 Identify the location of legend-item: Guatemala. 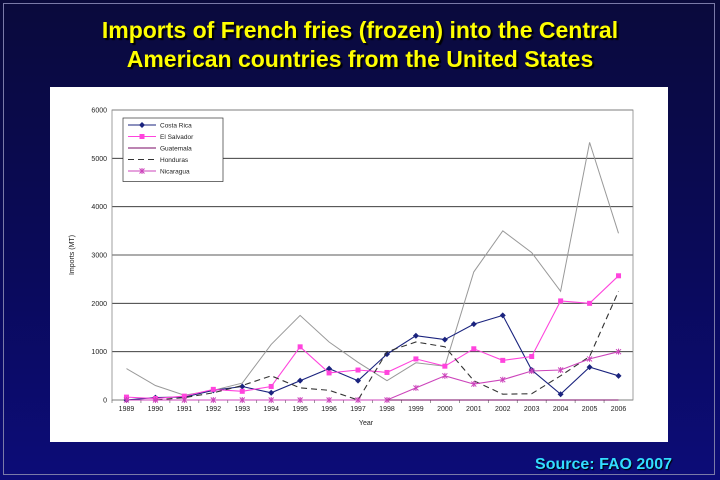
(160, 149).